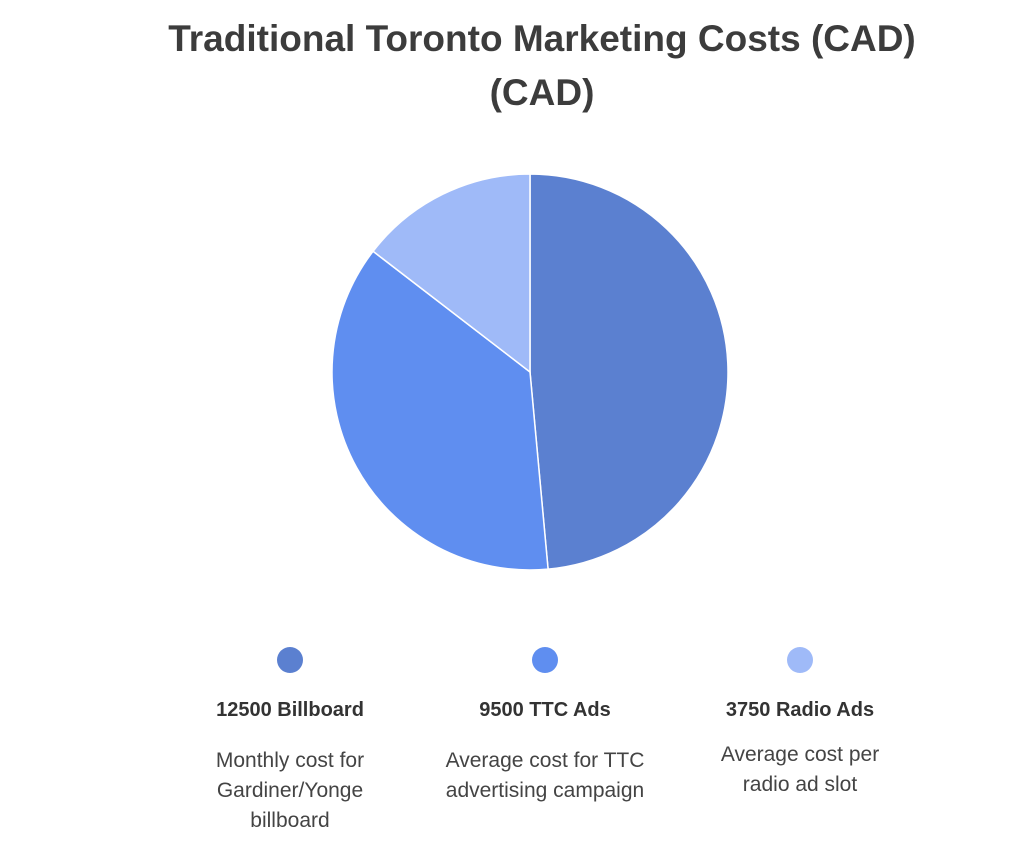  Describe the element at coordinates (545, 710) in the screenshot. I see `legend-label: 9500 TTC Ads` at that location.